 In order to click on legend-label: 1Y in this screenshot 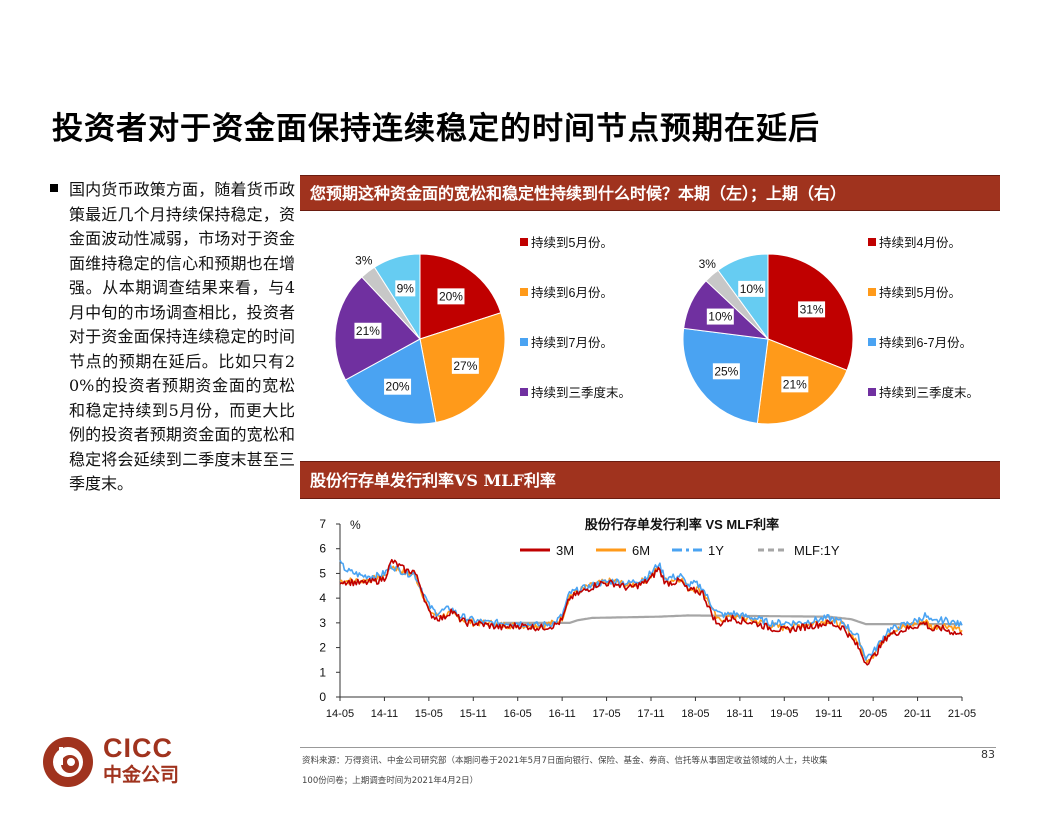, I will do `click(716, 550)`.